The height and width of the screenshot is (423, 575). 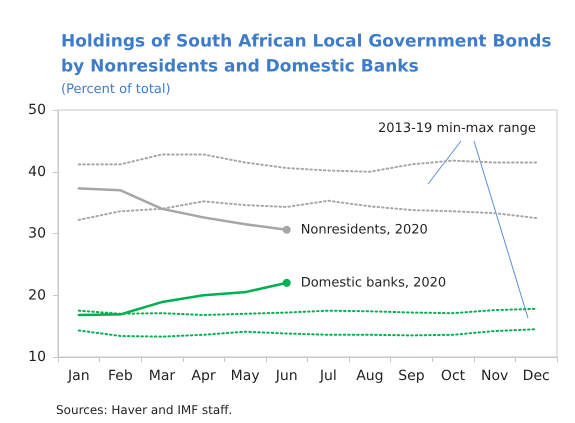 What do you see at coordinates (457, 128) in the screenshot?
I see `annotation: 2013-19 min-max range` at bounding box center [457, 128].